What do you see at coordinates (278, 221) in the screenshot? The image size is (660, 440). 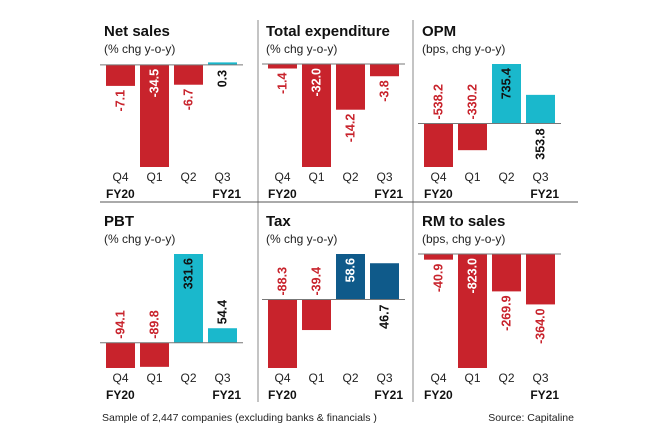 I see `chart-title: Tax` at bounding box center [278, 221].